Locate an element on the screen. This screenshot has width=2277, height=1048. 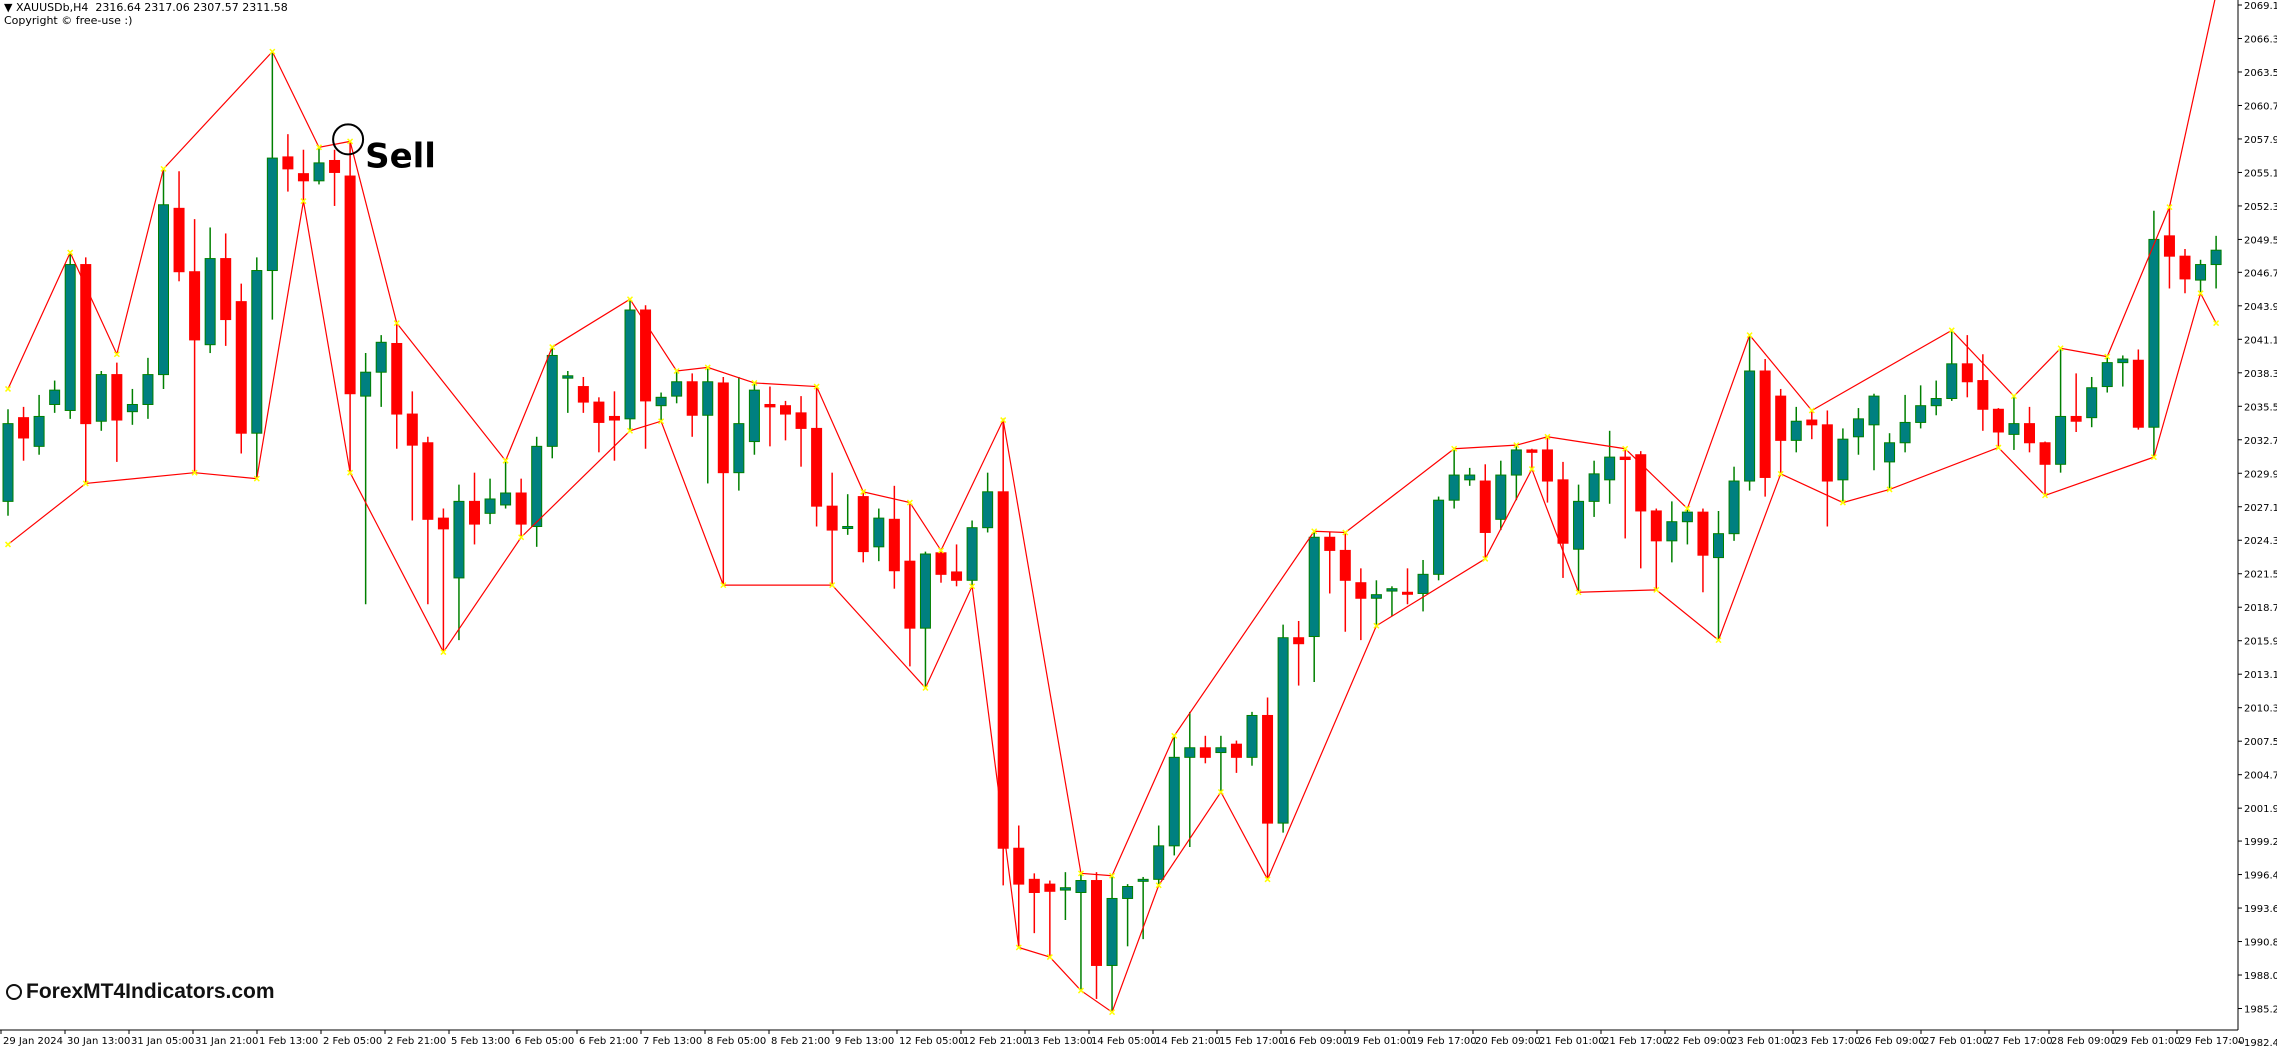
y-tick-label: 2035.55 is located at coordinates (2260, 407).